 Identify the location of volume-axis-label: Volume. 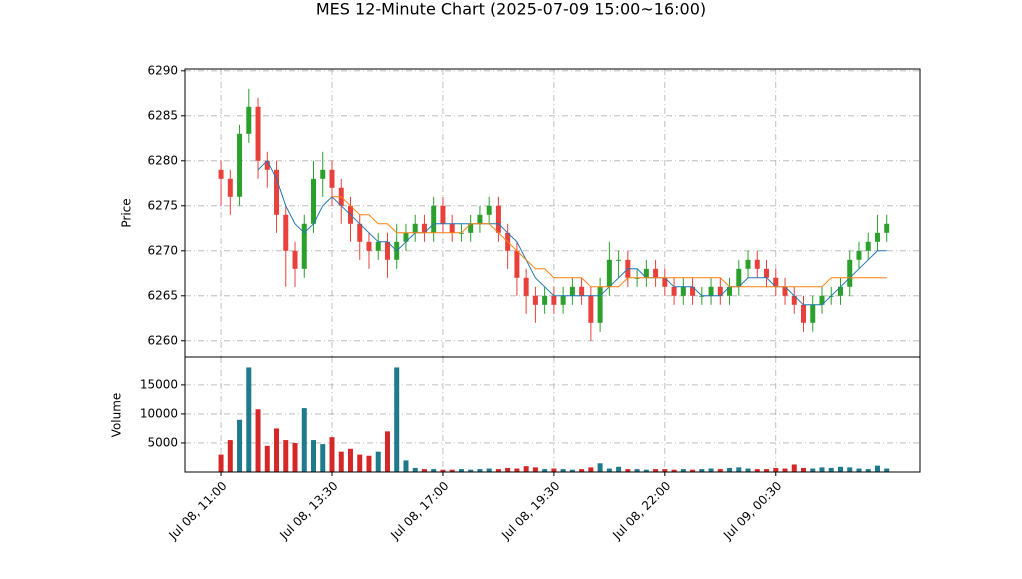
(117, 415).